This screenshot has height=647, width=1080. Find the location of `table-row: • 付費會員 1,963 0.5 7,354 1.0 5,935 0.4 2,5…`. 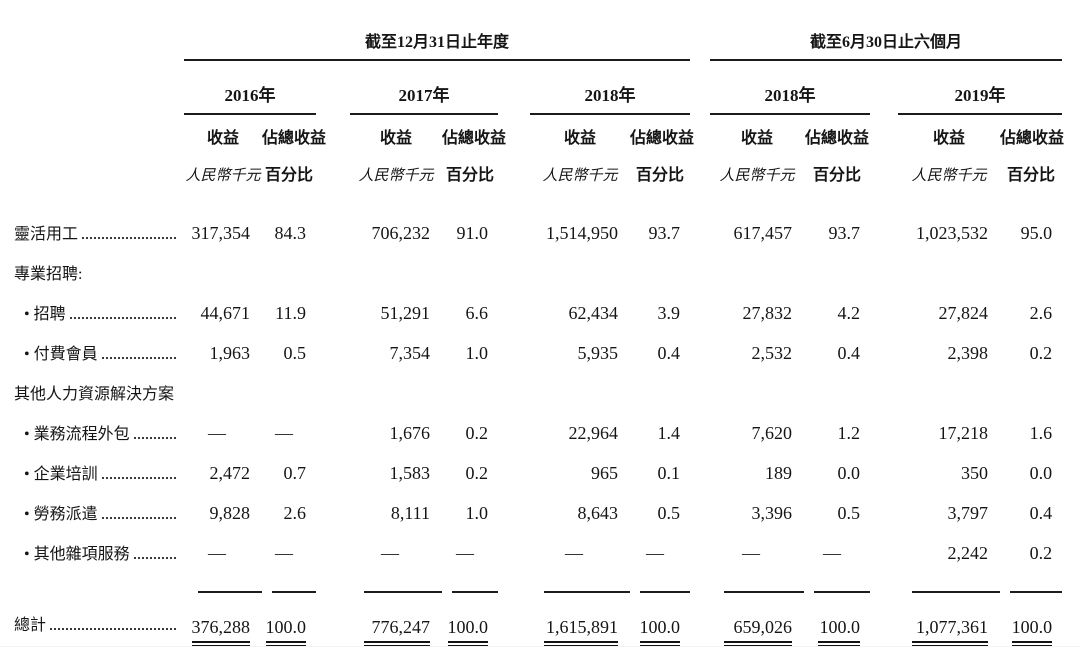

table-row: • 付費會員 1,963 0.5 7,354 1.0 5,935 0.4 2,5… is located at coordinates (538, 351).